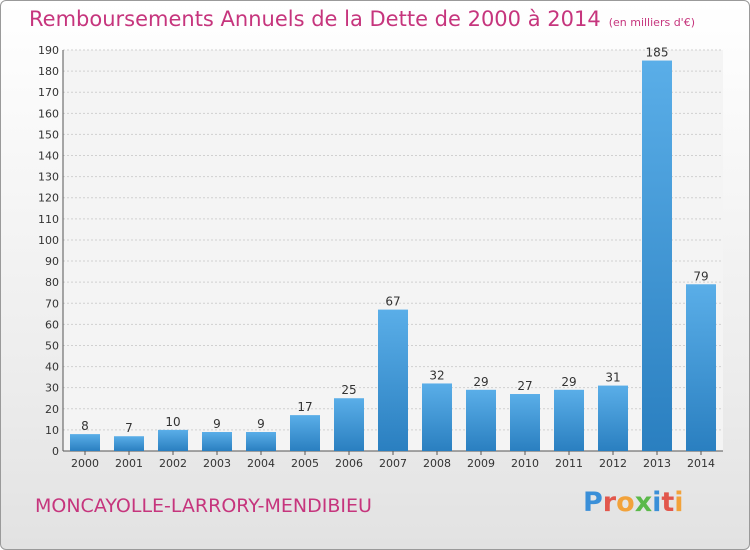 Image resolution: width=750 pixels, height=550 pixels. I want to click on data-label: 7, so click(129, 428).